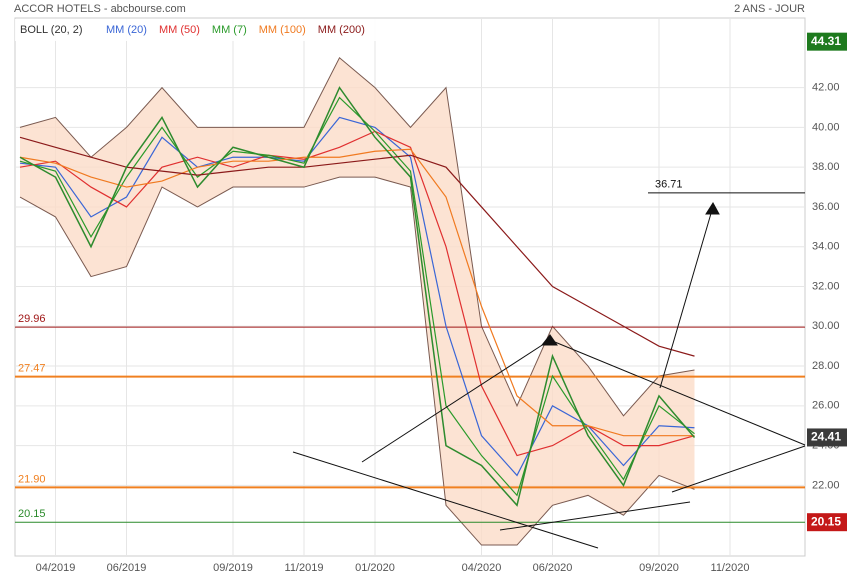 The image size is (855, 580). What do you see at coordinates (56, 568) in the screenshot?
I see `x-tick-label: 04/2019` at bounding box center [56, 568].